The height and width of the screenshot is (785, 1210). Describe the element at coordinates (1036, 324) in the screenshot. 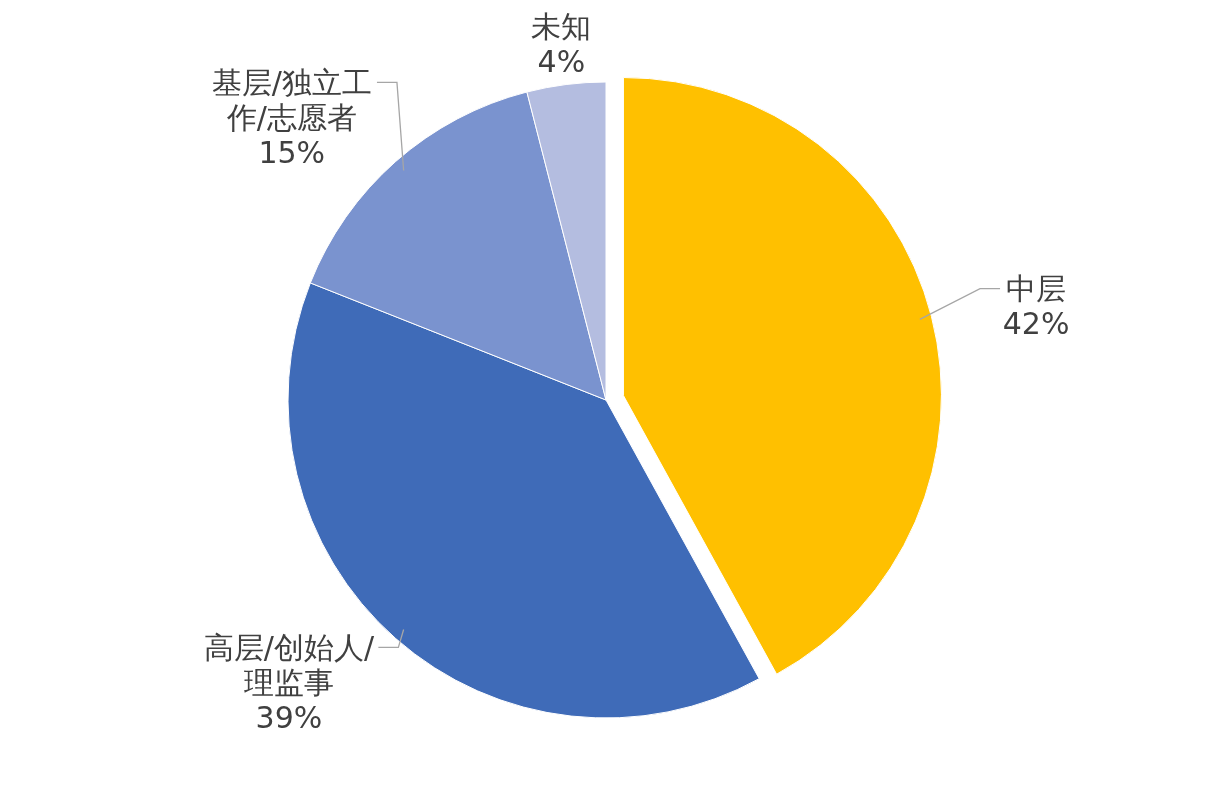

I see `data-label: 42%` at that location.